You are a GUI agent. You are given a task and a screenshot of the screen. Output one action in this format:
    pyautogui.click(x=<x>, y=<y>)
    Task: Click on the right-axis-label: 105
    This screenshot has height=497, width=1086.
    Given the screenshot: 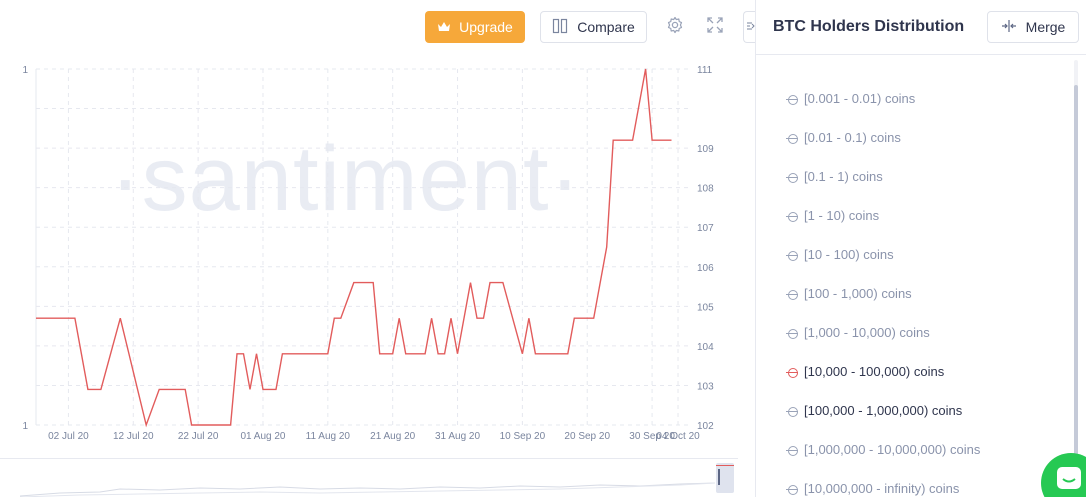 What is the action you would take?
    pyautogui.click(x=705, y=307)
    